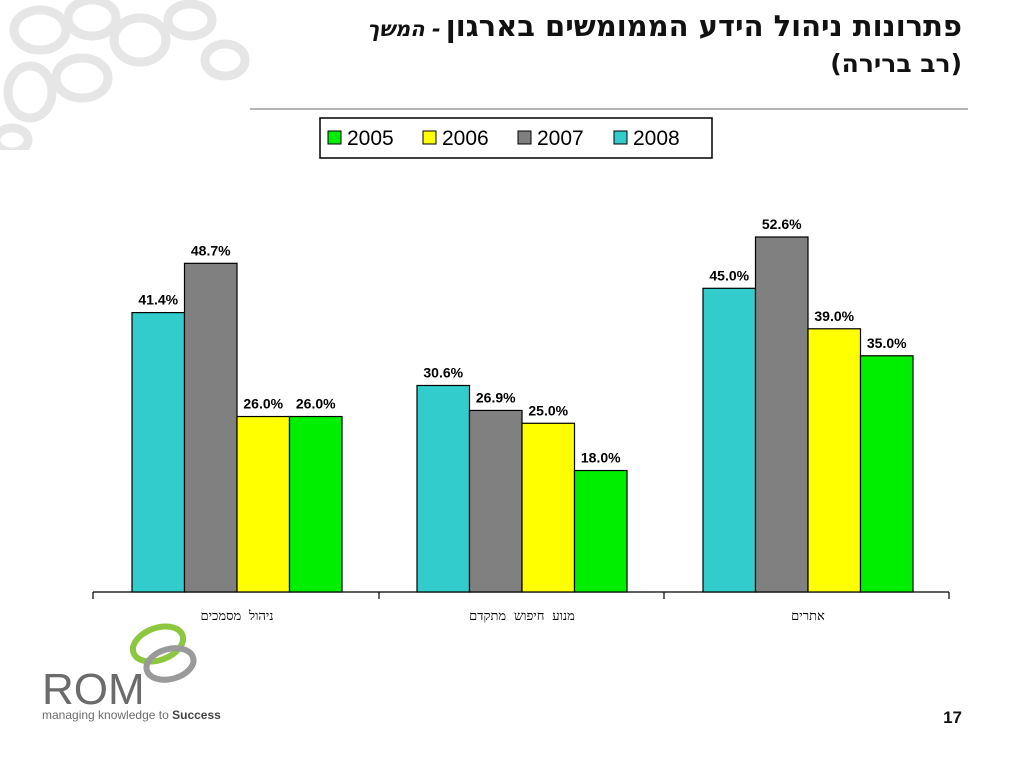  Describe the element at coordinates (601, 458) in the screenshot. I see `data-label-2005-1: 18.0%` at that location.